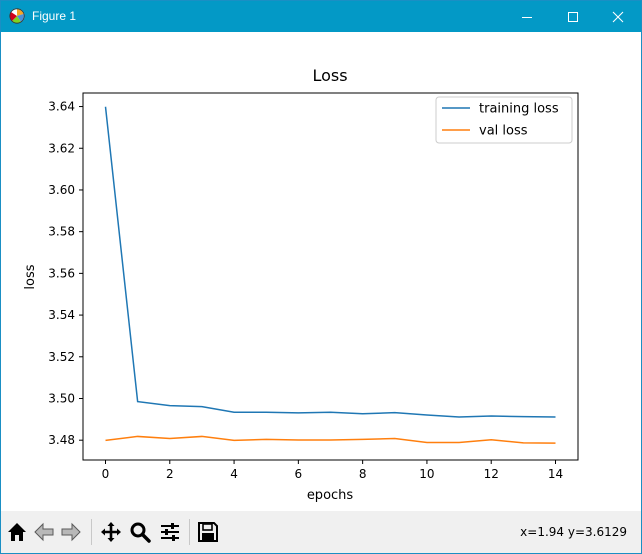 This screenshot has width=642, height=554. What do you see at coordinates (321, 532) in the screenshot?
I see `navigation-toolbar: x=1.94 y=3.6129` at bounding box center [321, 532].